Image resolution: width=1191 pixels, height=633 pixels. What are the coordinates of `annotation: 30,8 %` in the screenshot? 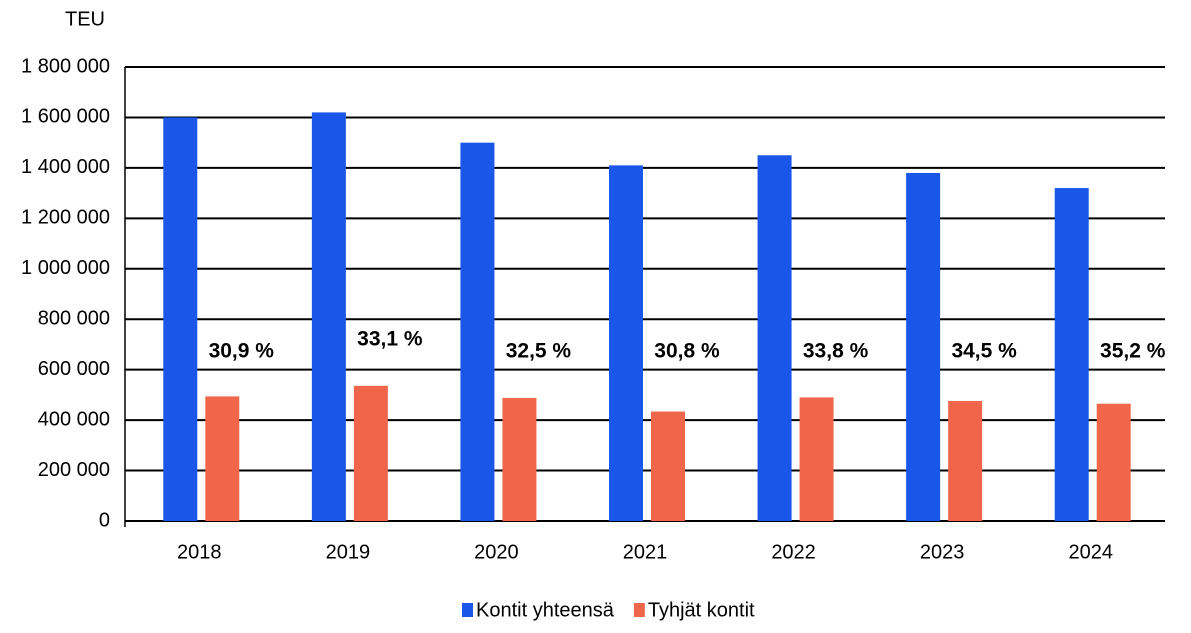 It's located at (687, 351).